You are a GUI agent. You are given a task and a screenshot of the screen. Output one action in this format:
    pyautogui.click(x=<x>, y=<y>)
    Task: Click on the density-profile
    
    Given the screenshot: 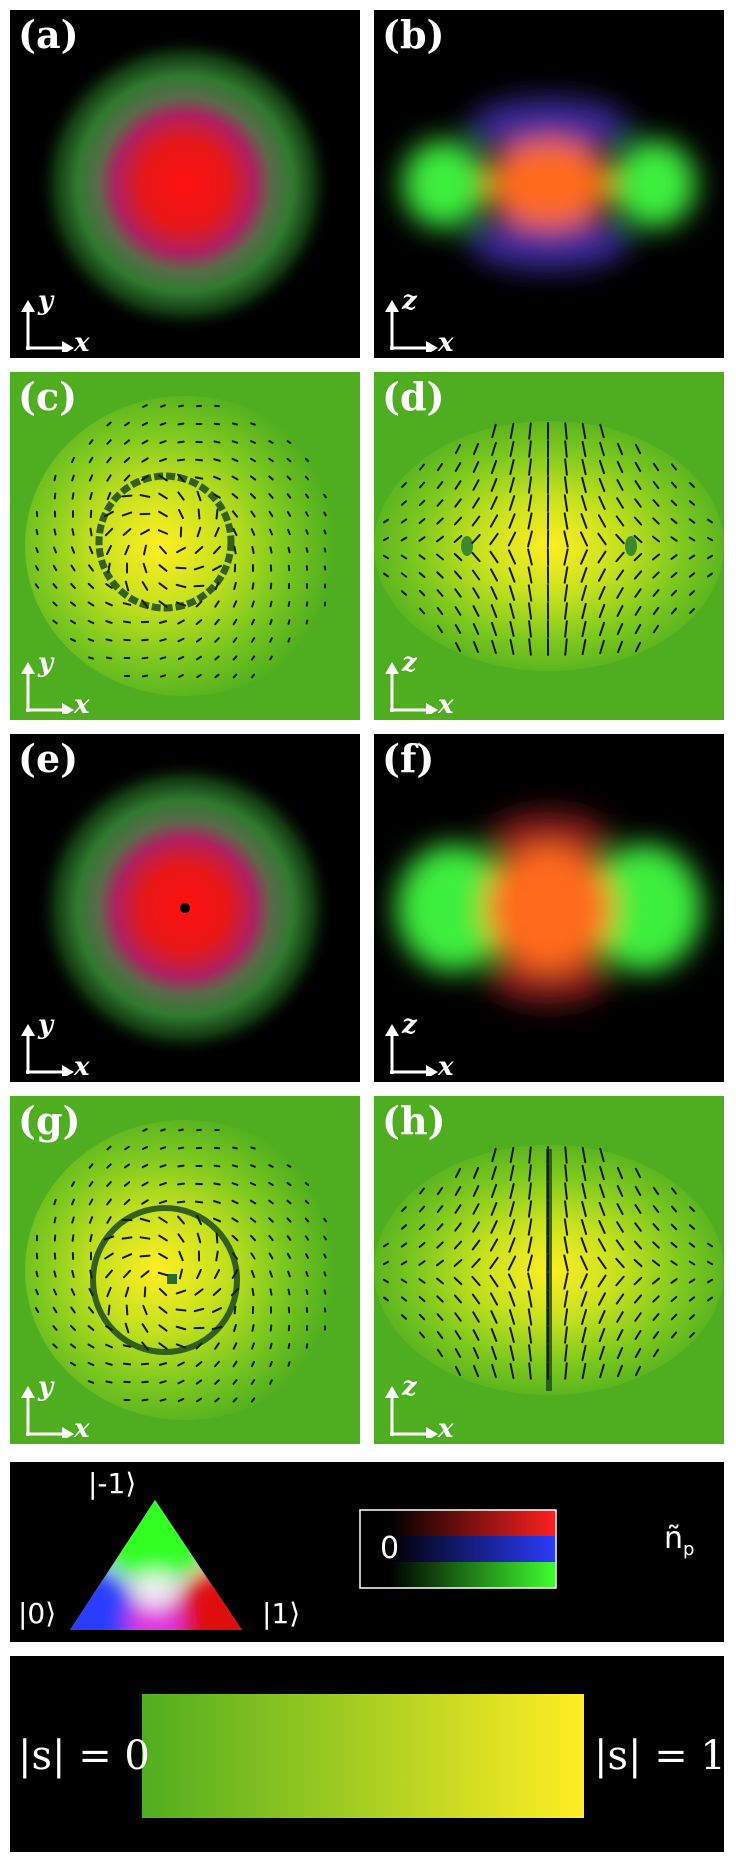 What is the action you would take?
    pyautogui.click(x=549, y=184)
    